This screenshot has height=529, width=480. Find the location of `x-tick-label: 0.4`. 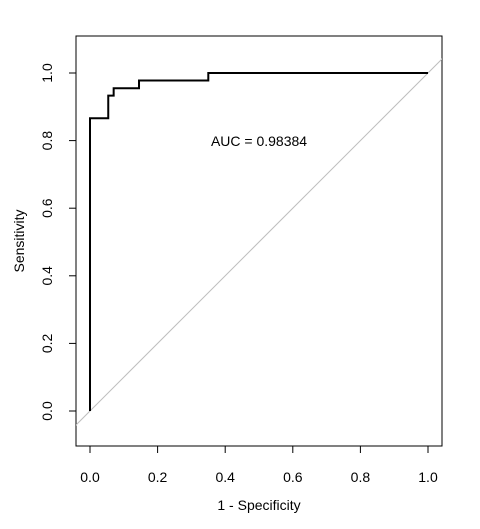

x-tick-label: 0.4 is located at coordinates (225, 477).